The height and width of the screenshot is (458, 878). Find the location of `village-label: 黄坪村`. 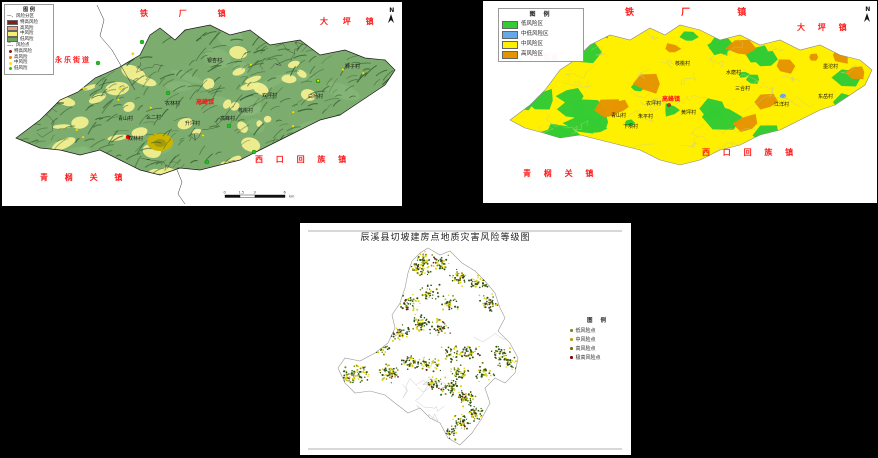

village-label: 黄坪村 is located at coordinates (688, 112).